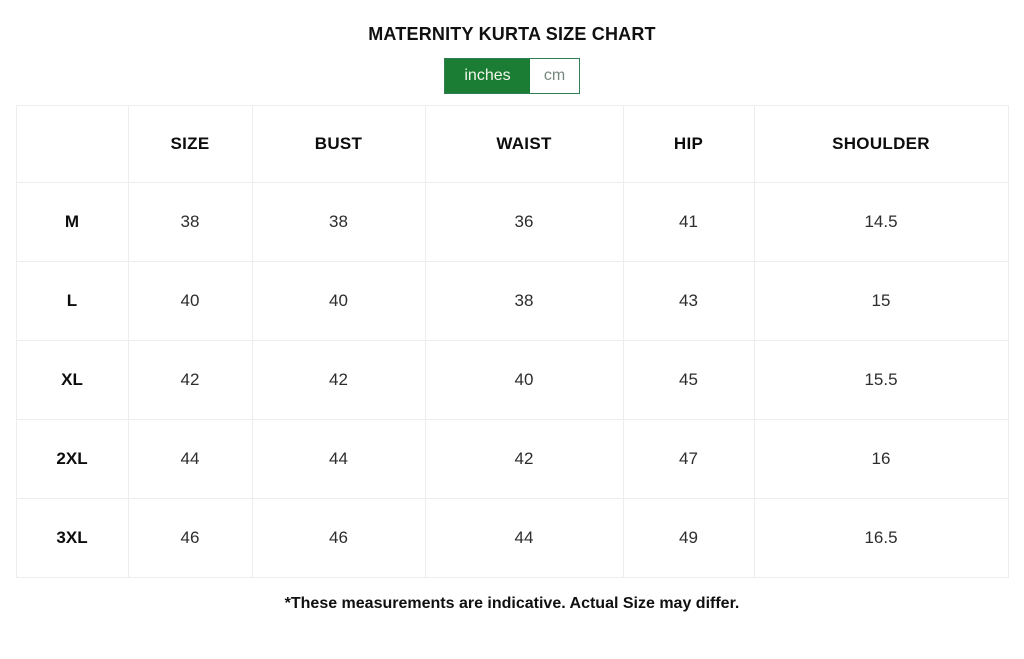 This screenshot has height=659, width=1024. Describe the element at coordinates (72, 459) in the screenshot. I see `row-label-2xl: 2XL` at that location.